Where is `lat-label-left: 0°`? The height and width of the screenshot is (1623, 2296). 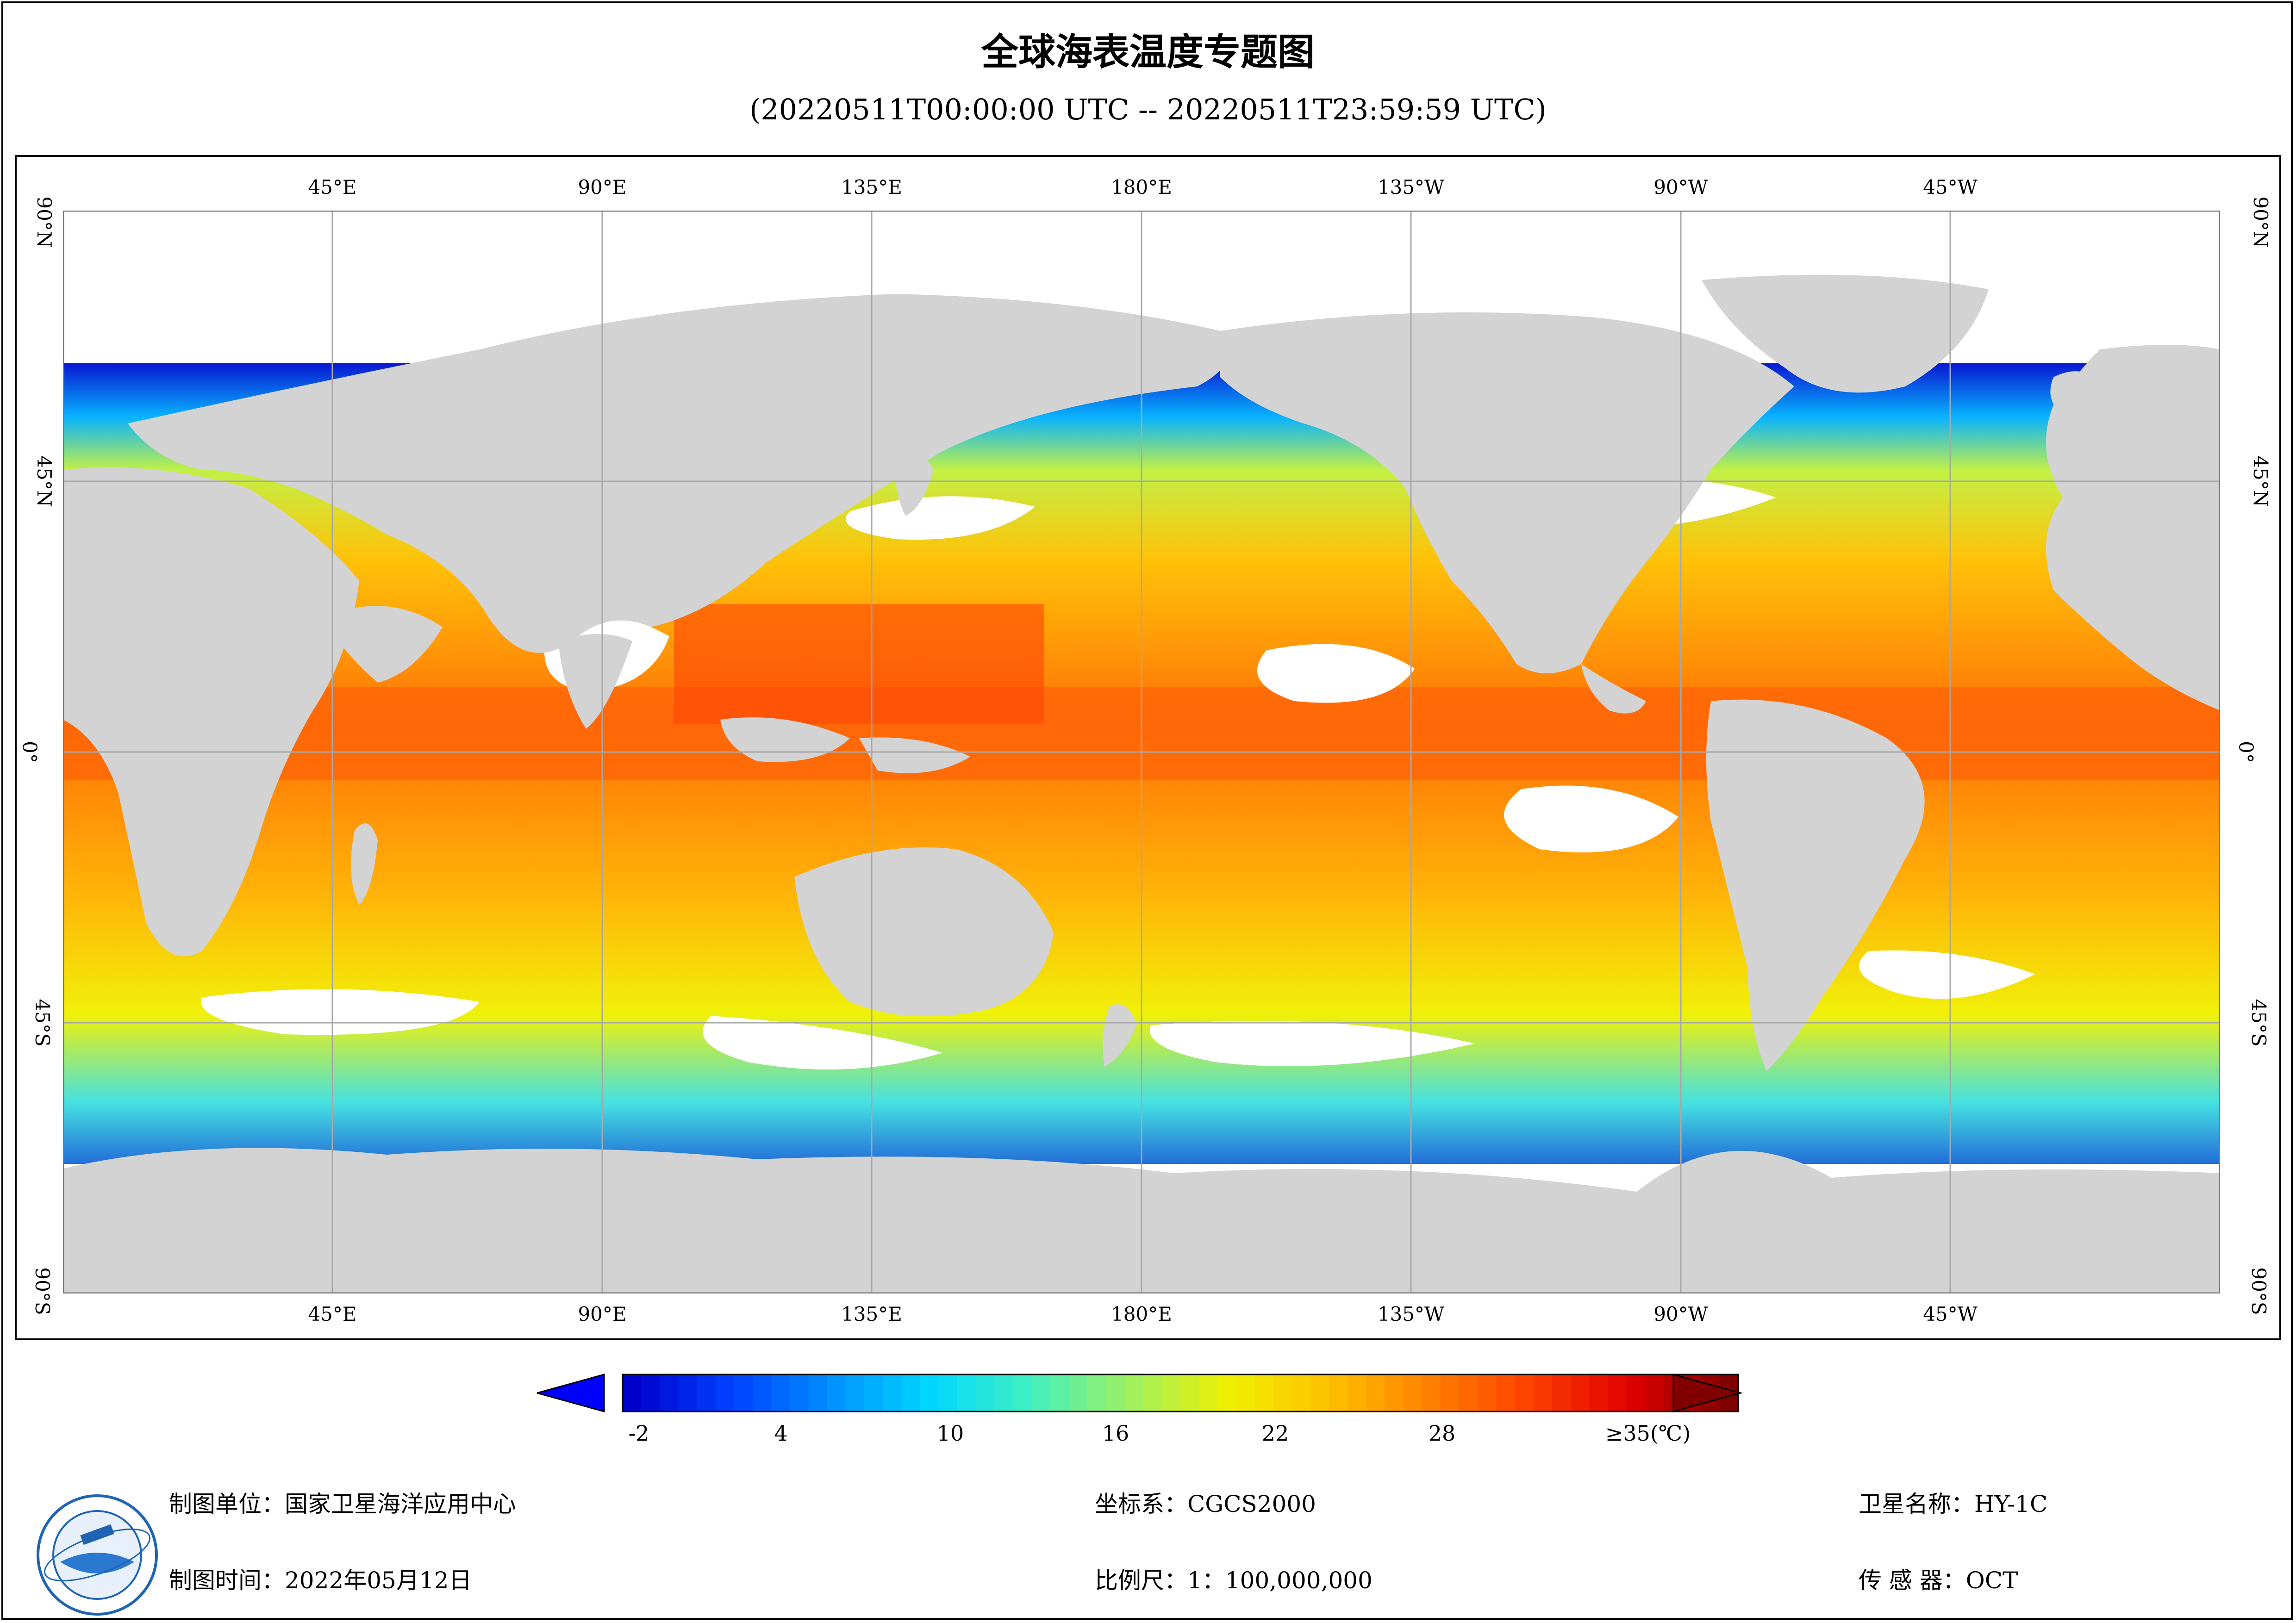 lat-label-left: 0° is located at coordinates (29, 752).